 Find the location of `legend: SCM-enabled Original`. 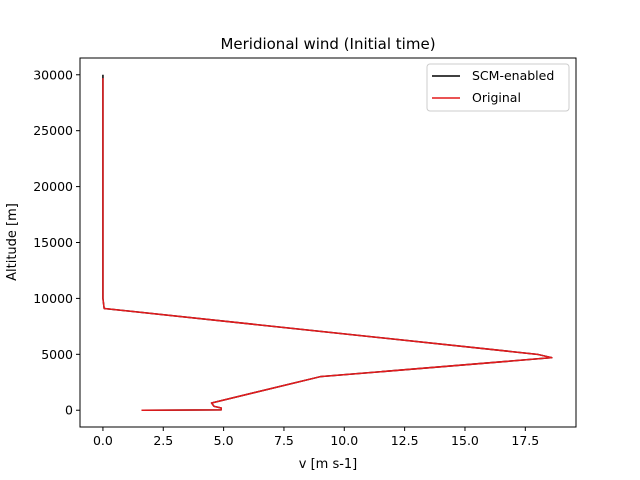

legend: SCM-enabled Original is located at coordinates (498, 87).